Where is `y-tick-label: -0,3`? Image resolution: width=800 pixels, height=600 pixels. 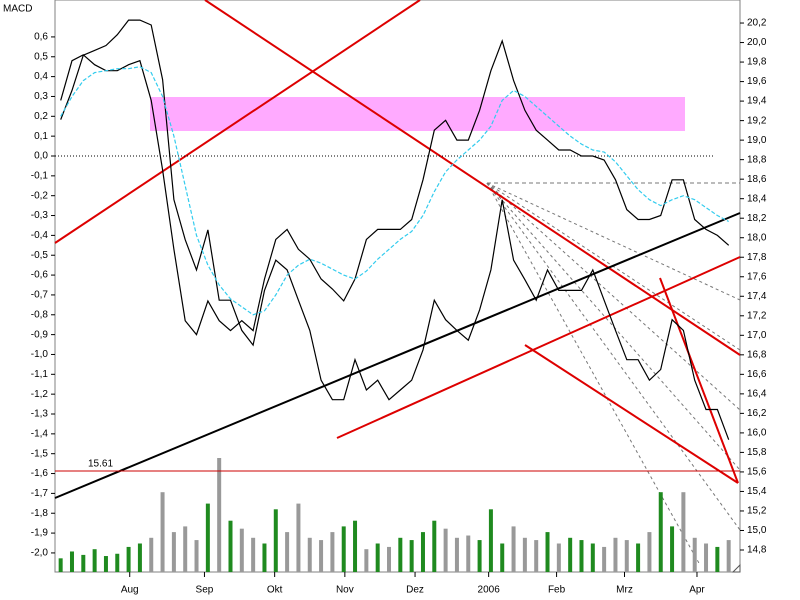 y-tick-label: -0,3 is located at coordinates (40, 215).